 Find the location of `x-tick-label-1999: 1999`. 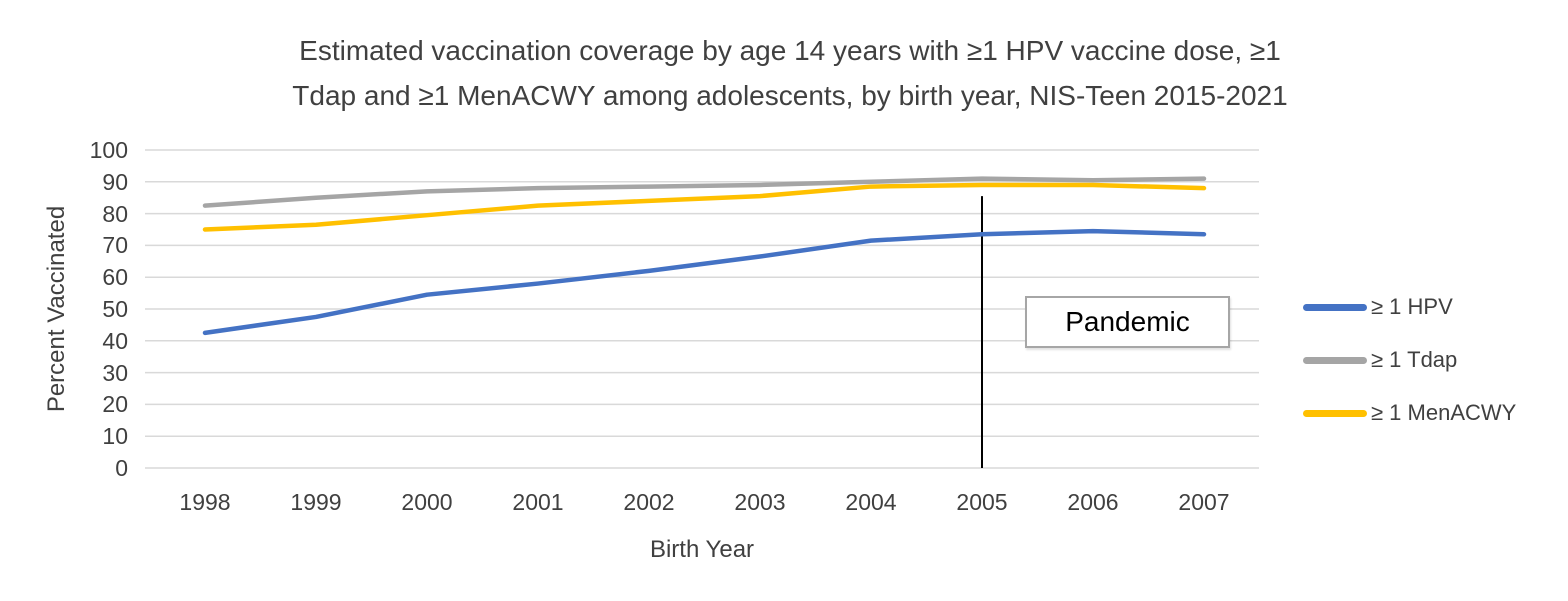

x-tick-label-1999: 1999 is located at coordinates (316, 502).